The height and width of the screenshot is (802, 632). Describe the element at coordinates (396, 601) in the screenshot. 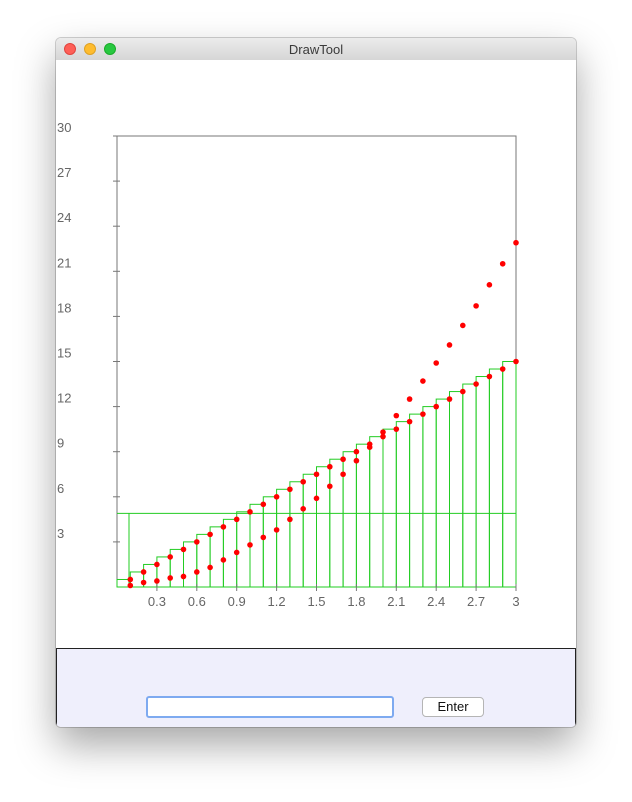

I see `x-tick-label: 2.1` at that location.